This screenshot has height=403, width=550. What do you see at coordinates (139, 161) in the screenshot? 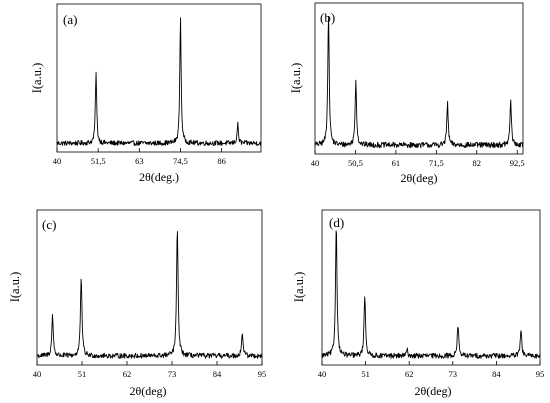
I see `panel-a-xtick-label: 63` at bounding box center [139, 161].